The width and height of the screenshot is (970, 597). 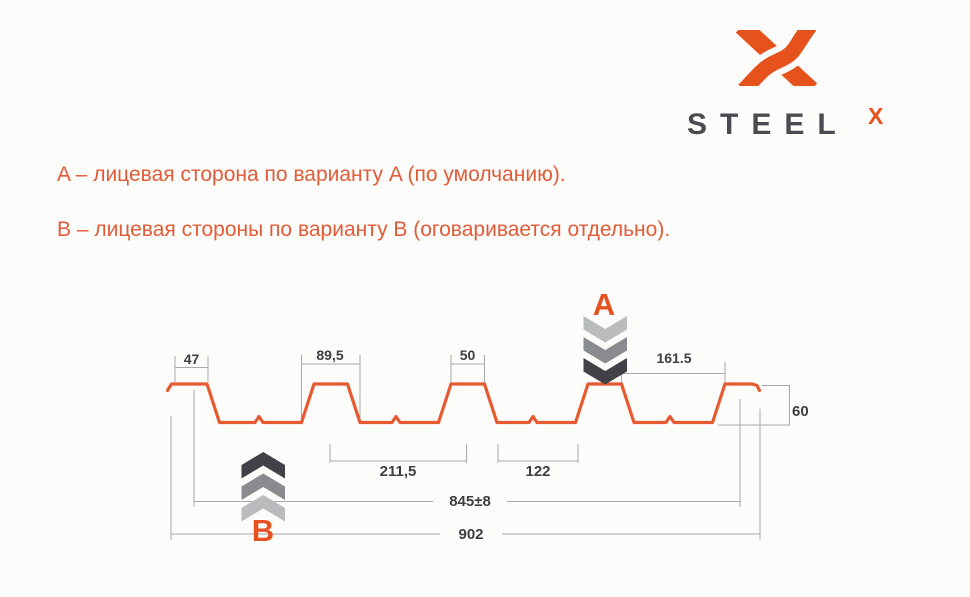 What do you see at coordinates (768, 124) in the screenshot?
I see `logo-wordmark: STEEL` at bounding box center [768, 124].